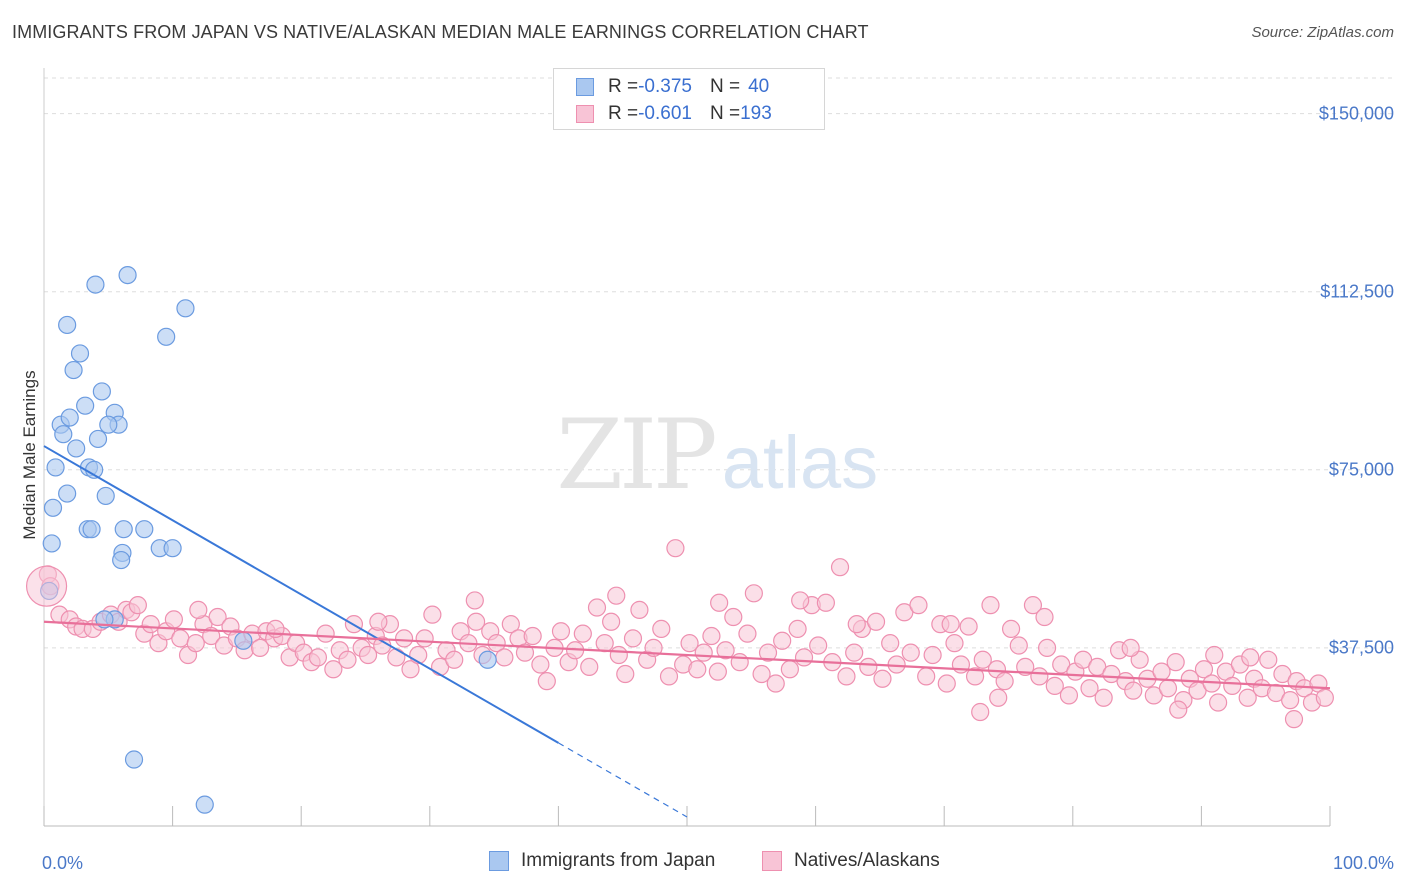 The height and width of the screenshot is (892, 1406). Describe the element at coordinates (585, 114) in the screenshot. I see `native-swatch` at that location.